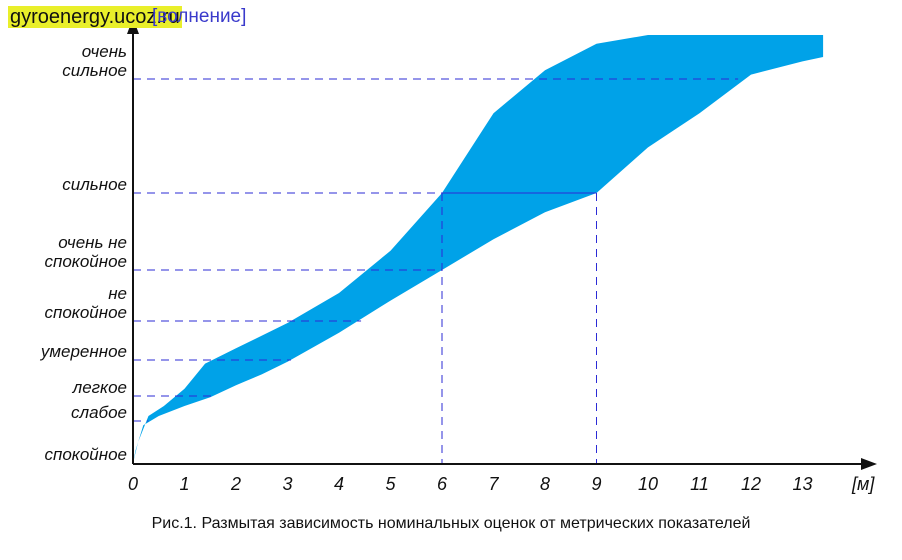 The image size is (902, 560). I want to click on x-tick-label: 3, so click(287, 484).